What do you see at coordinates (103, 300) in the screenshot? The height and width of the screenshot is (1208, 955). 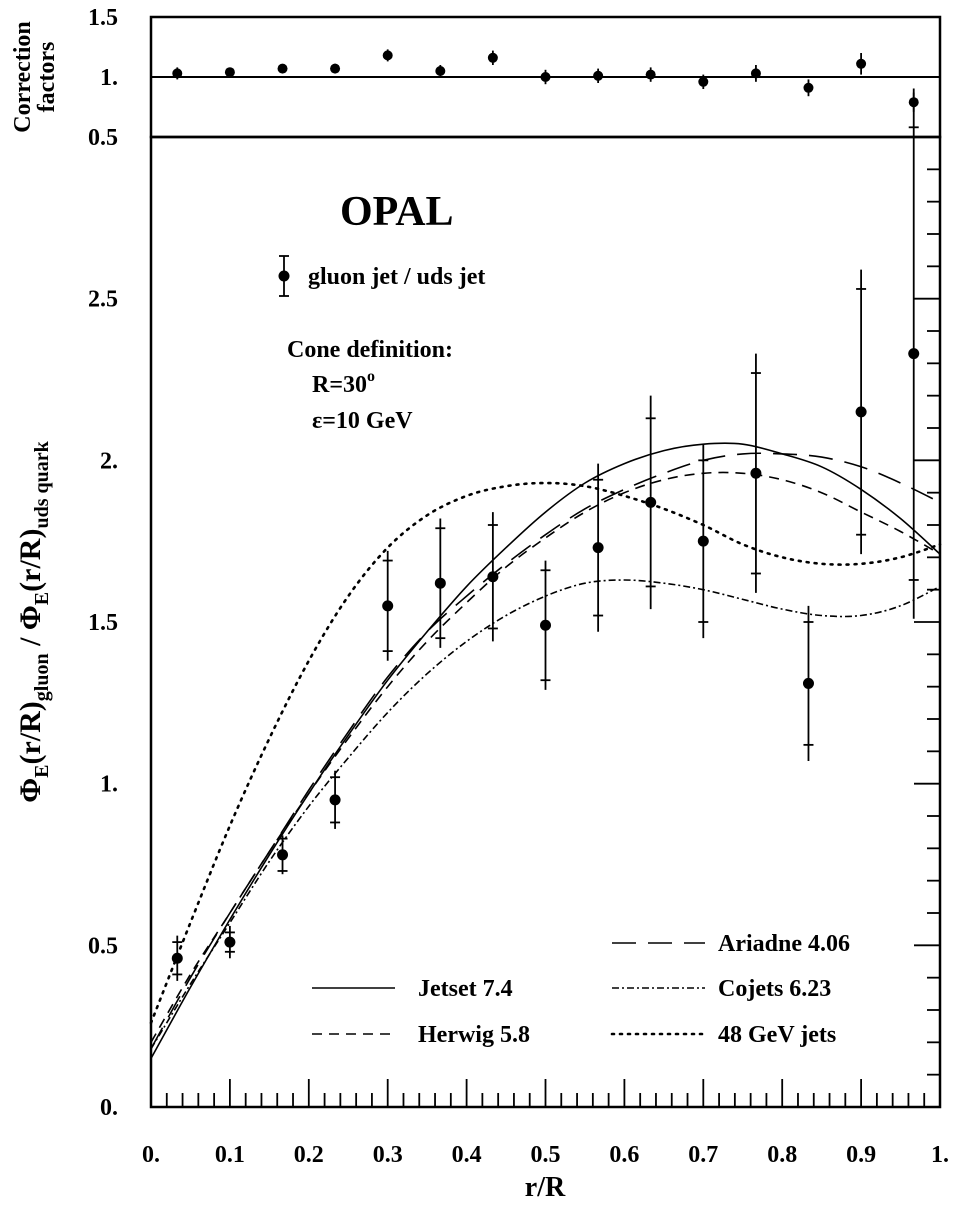 I see `y-tick-label: 2.5` at bounding box center [103, 300].